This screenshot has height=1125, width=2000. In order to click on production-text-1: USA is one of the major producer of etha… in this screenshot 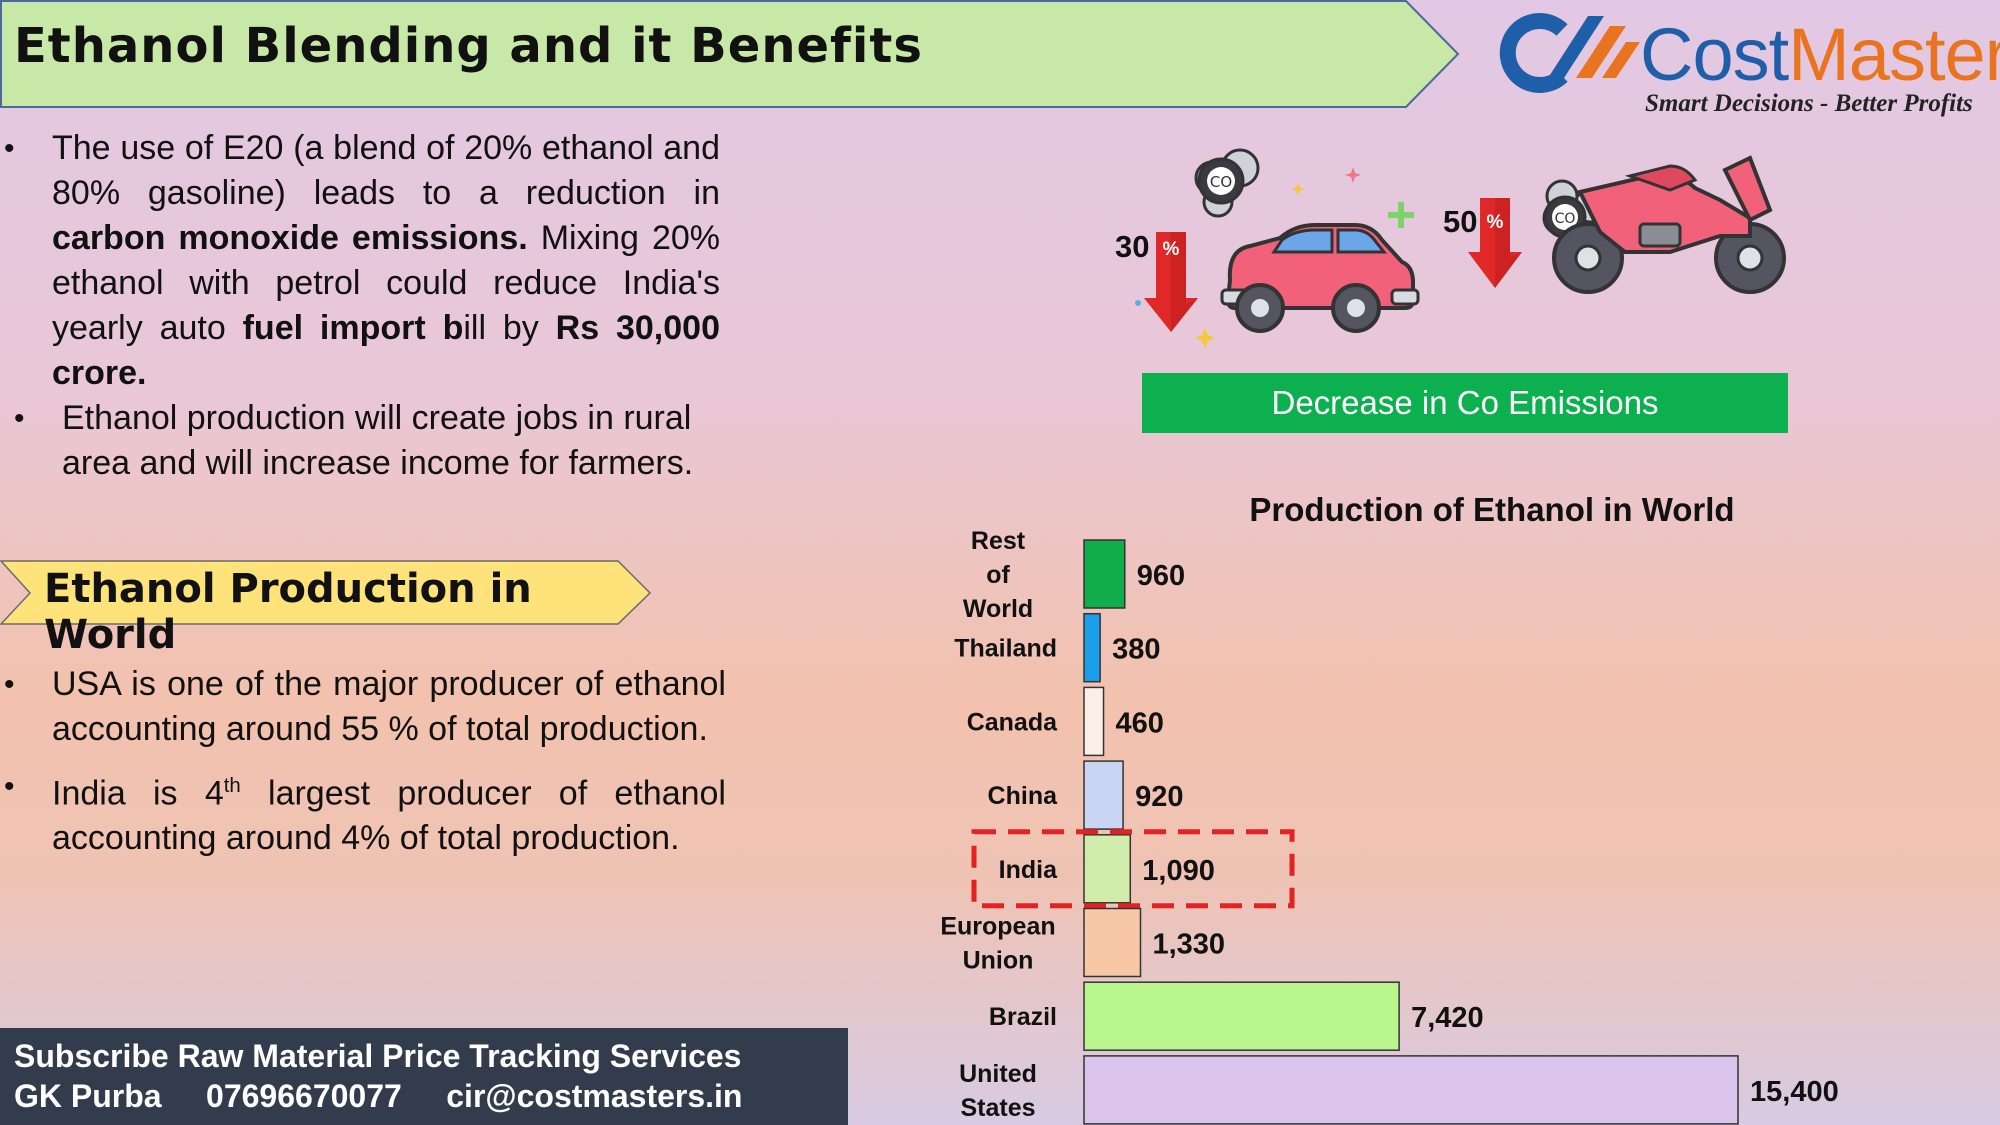, I will do `click(389, 706)`.